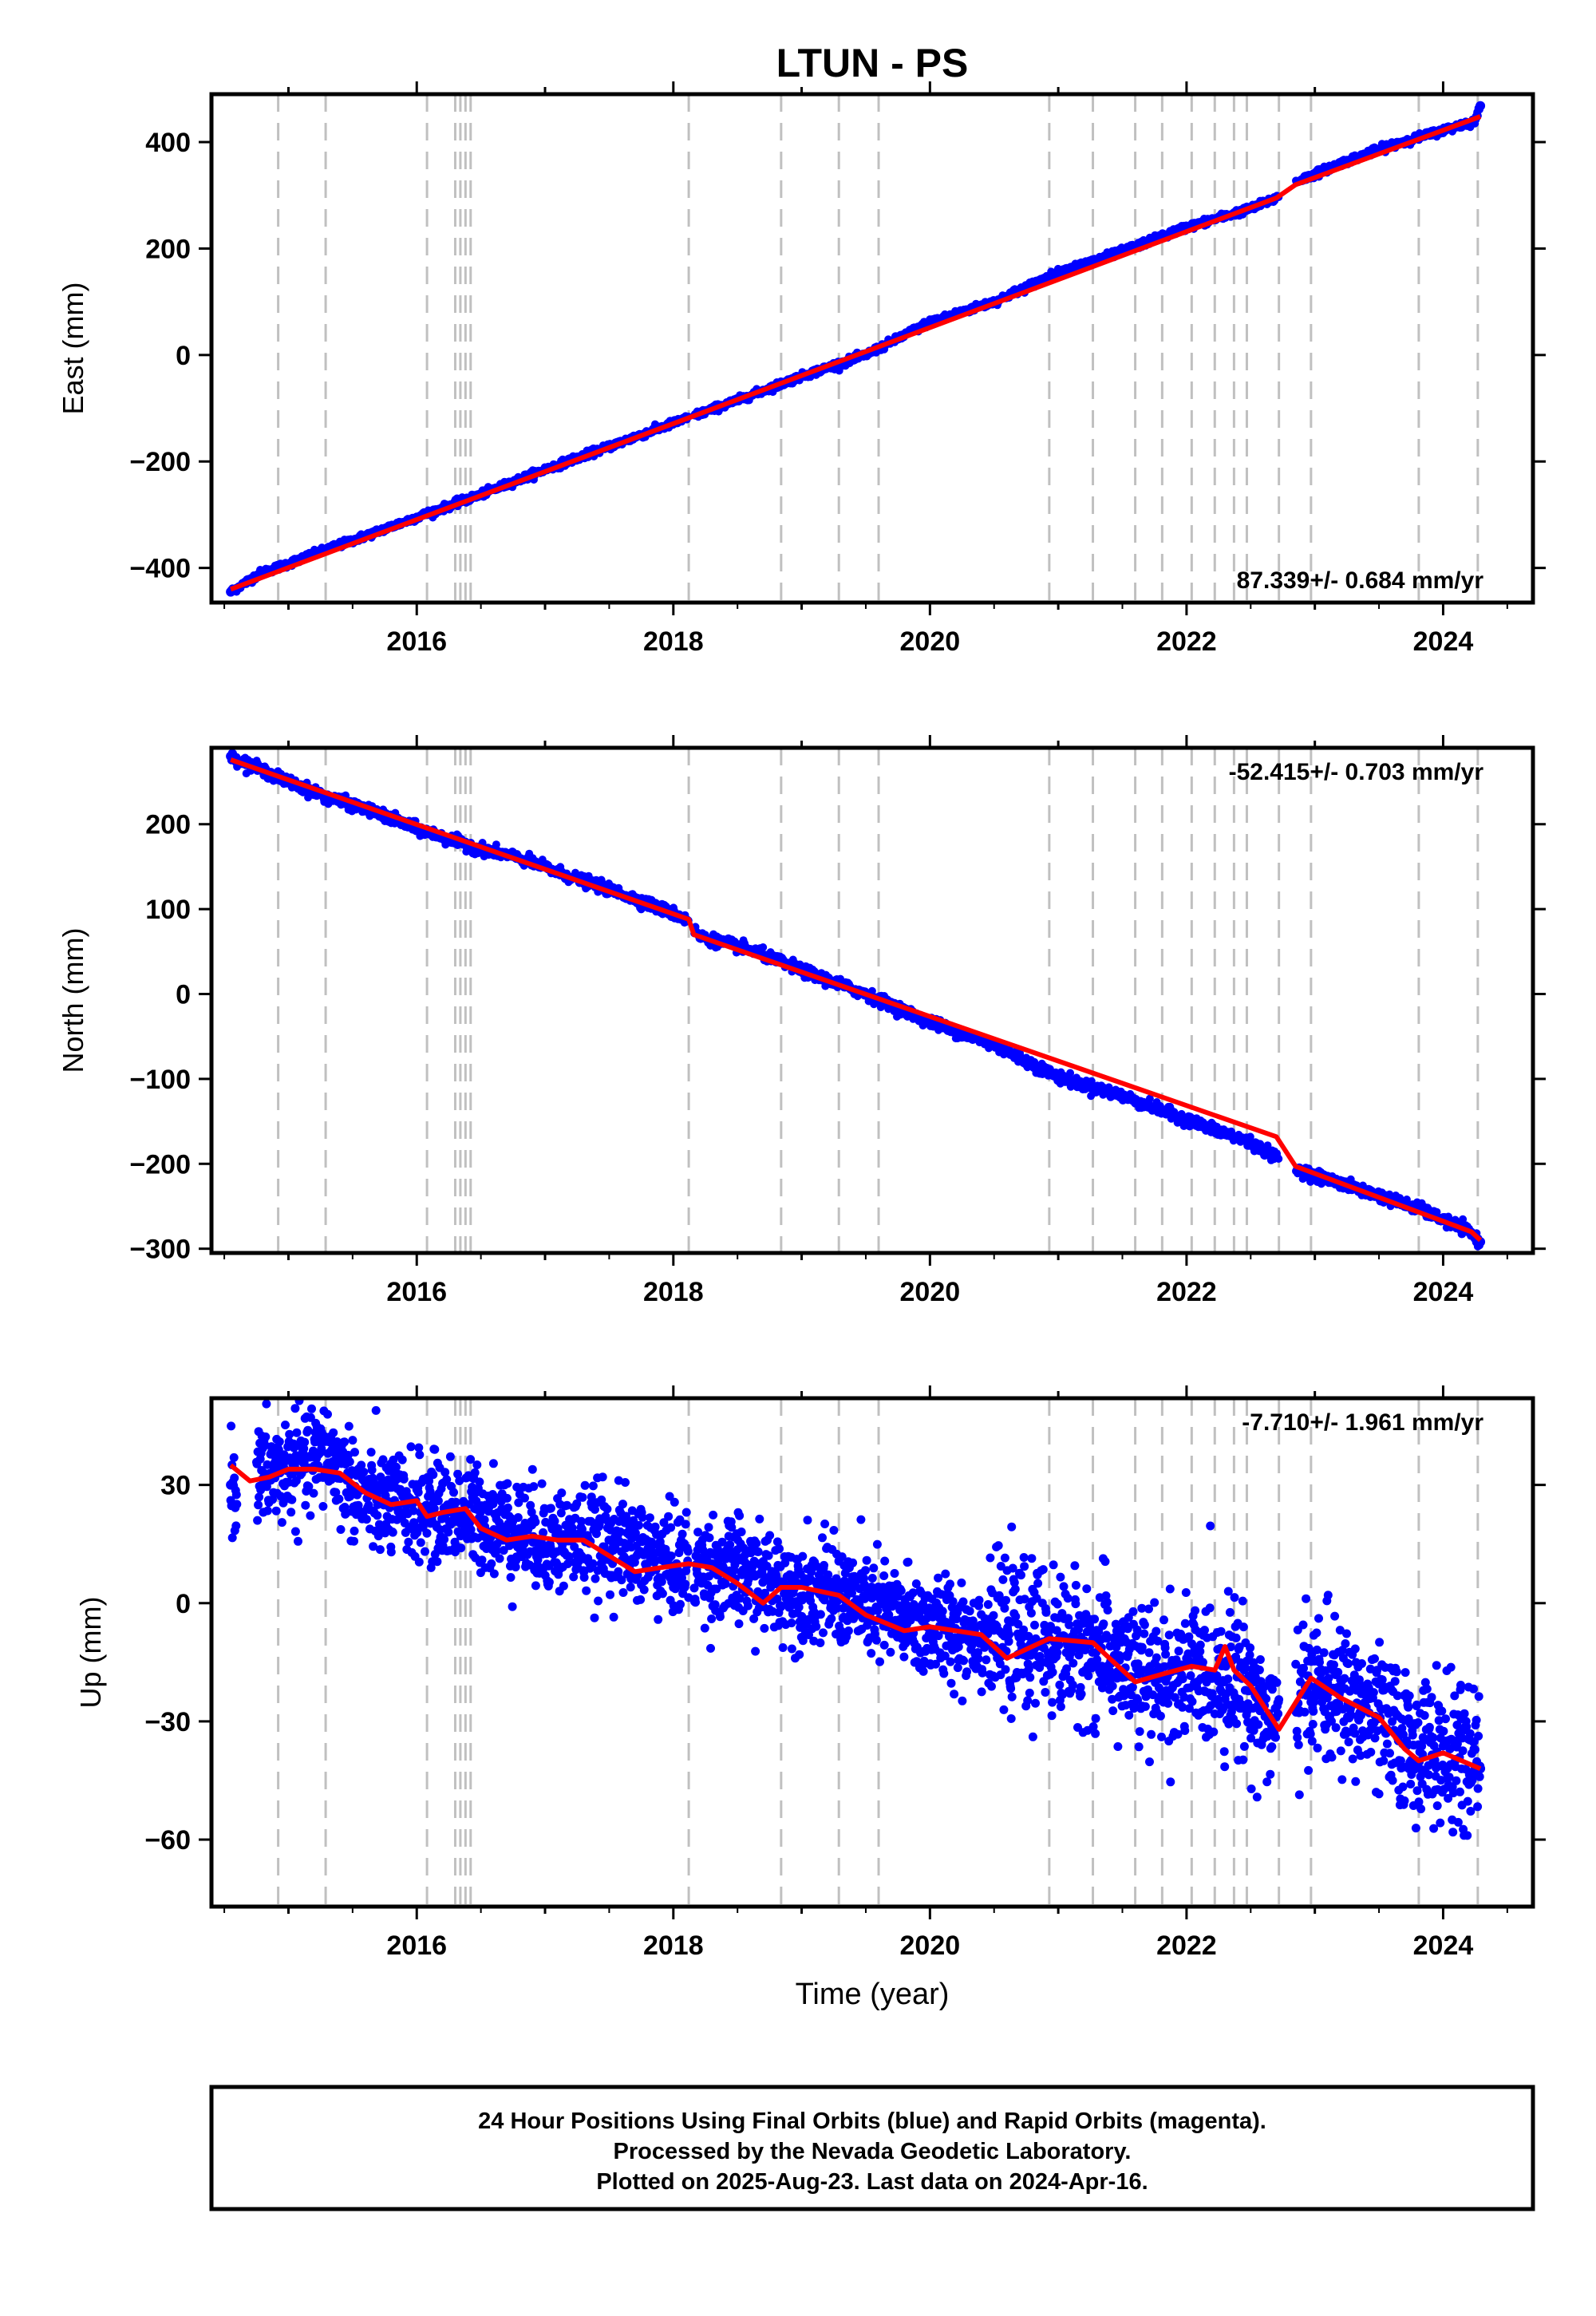 The height and width of the screenshot is (2316, 1596). What do you see at coordinates (160, 1080) in the screenshot?
I see `y-tick-label: −100` at bounding box center [160, 1080].